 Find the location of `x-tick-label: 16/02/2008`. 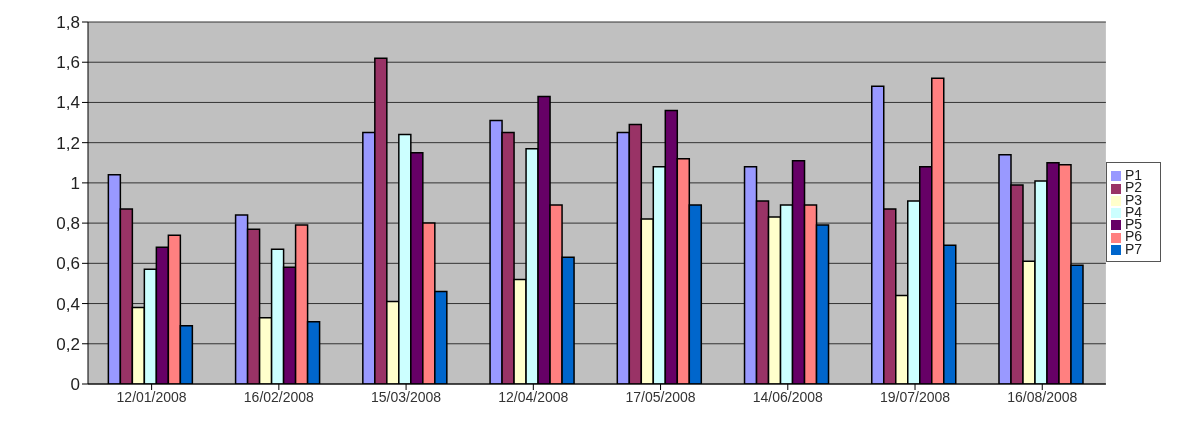

x-tick-label: 16/02/2008 is located at coordinates (279, 396).